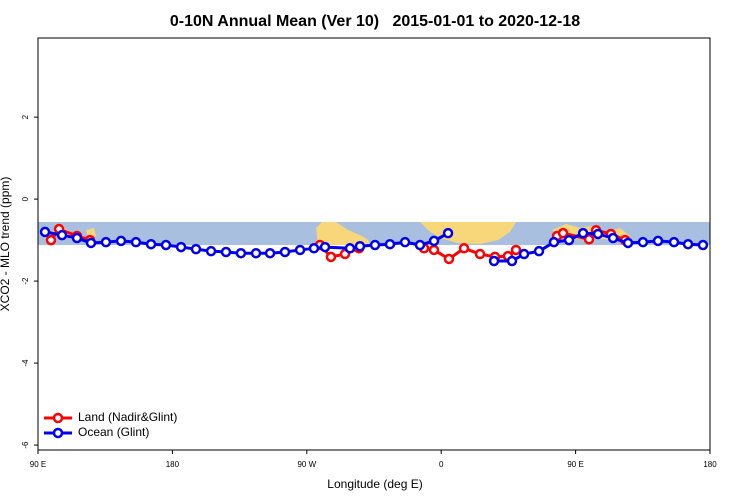  Describe the element at coordinates (25, 281) in the screenshot. I see `y-tick-label: -2` at that location.